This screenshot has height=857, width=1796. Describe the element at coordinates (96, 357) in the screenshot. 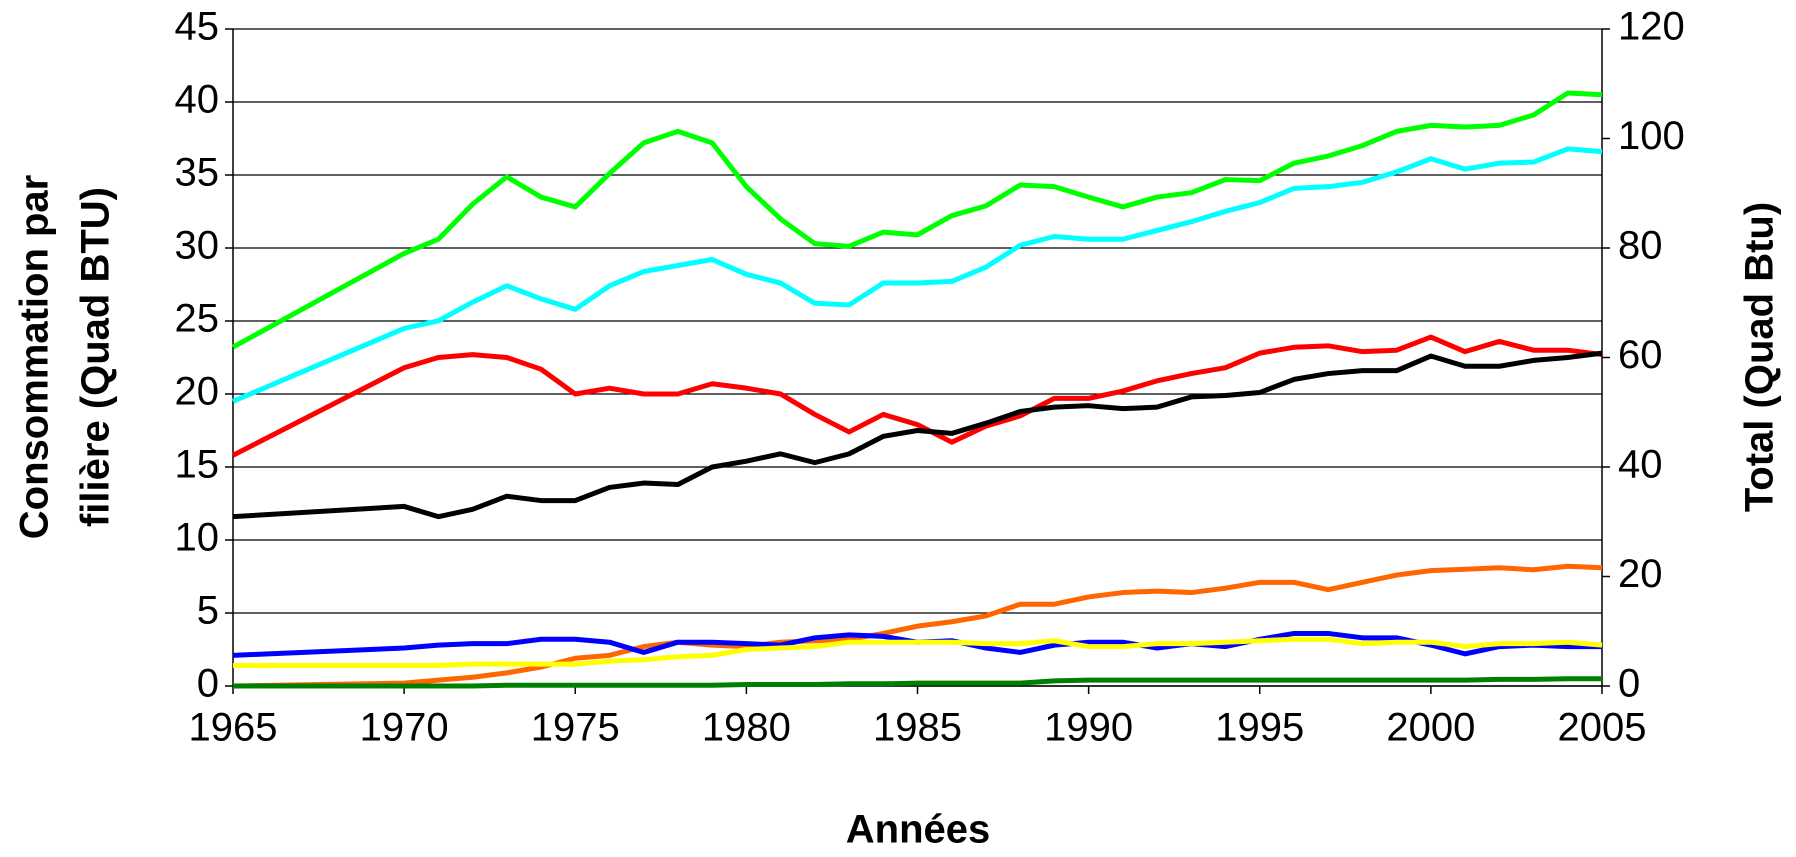

I see `y-axis-title: filière (Quad BTU)` at that location.